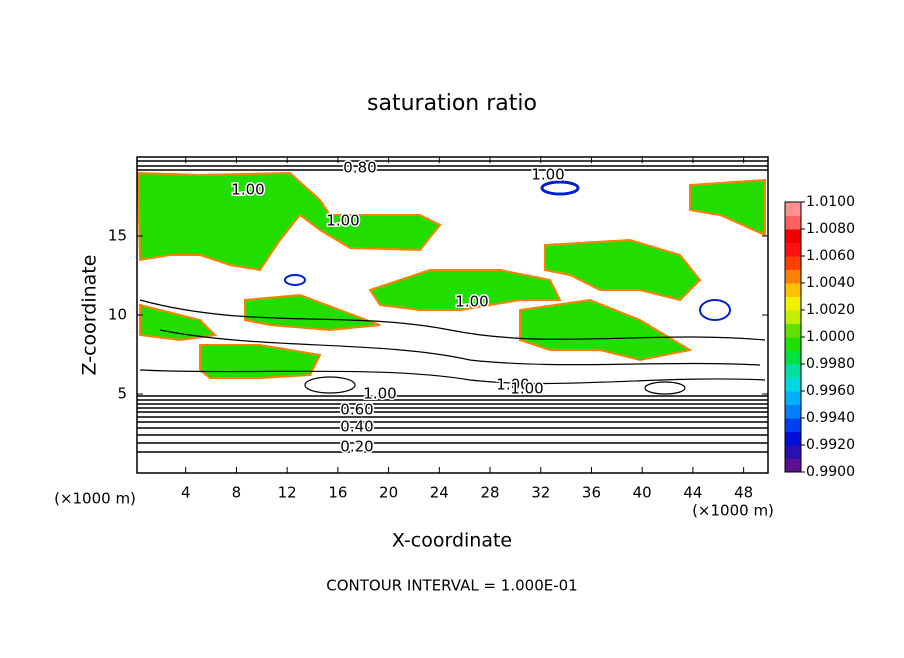  I want to click on colorbar-tick-label: 0.9980, so click(830, 364).